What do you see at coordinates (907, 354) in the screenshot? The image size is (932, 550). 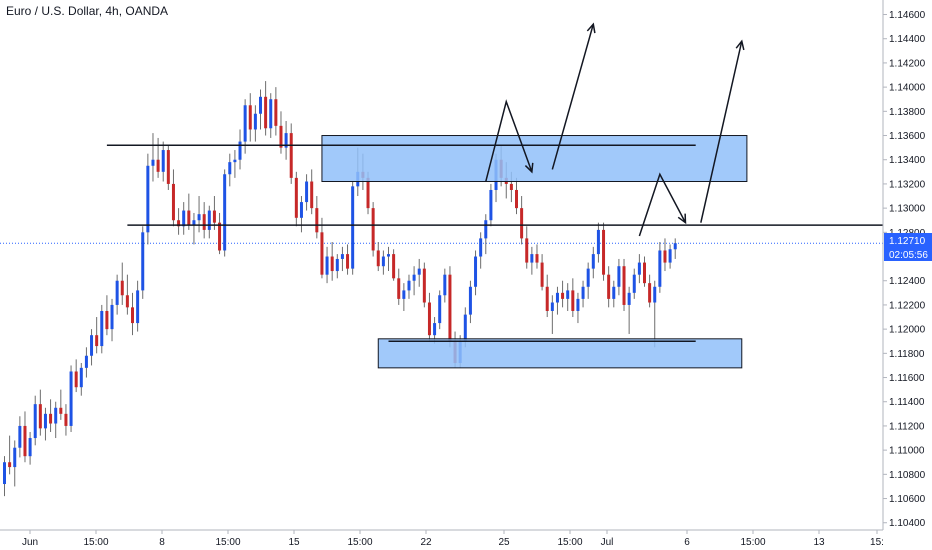 I see `price-tick-label: 1.11800` at bounding box center [907, 354].